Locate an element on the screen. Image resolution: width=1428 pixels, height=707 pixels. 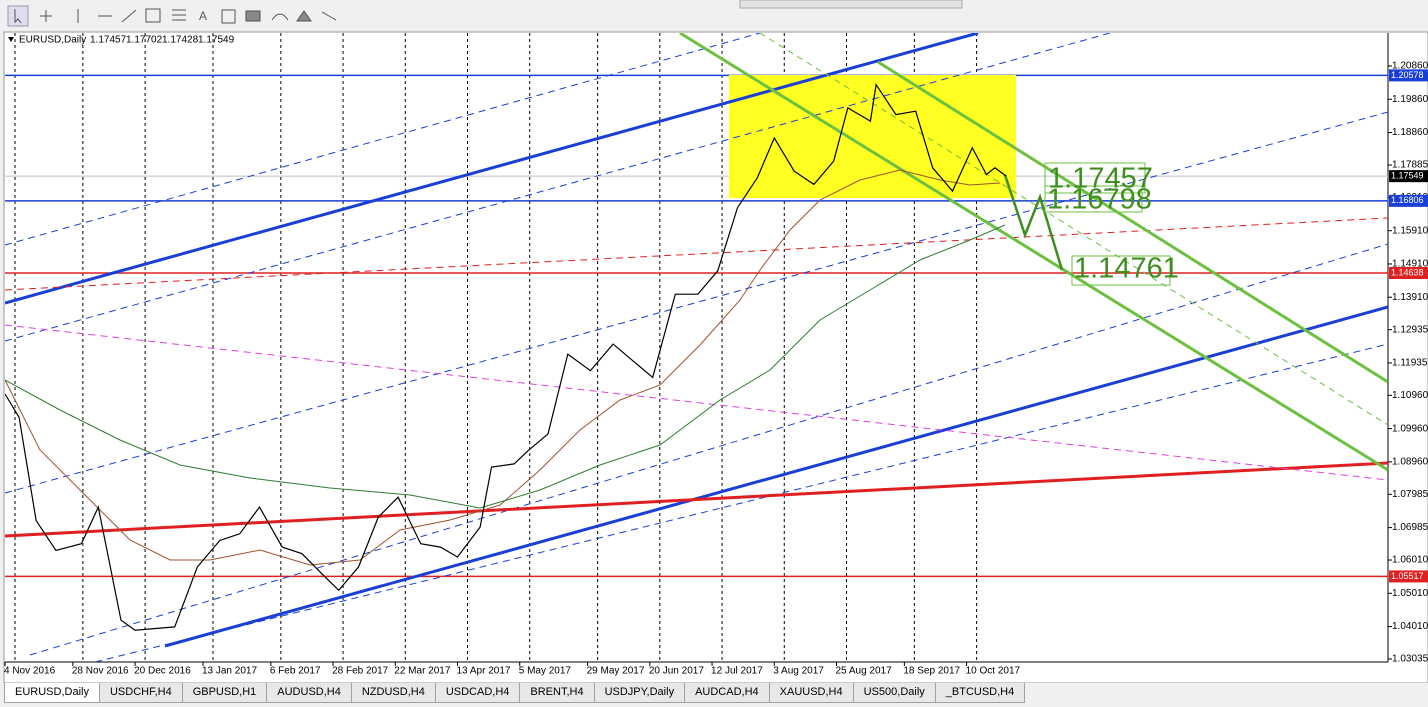
forecast-arrow is located at coordinates (1033, 222).